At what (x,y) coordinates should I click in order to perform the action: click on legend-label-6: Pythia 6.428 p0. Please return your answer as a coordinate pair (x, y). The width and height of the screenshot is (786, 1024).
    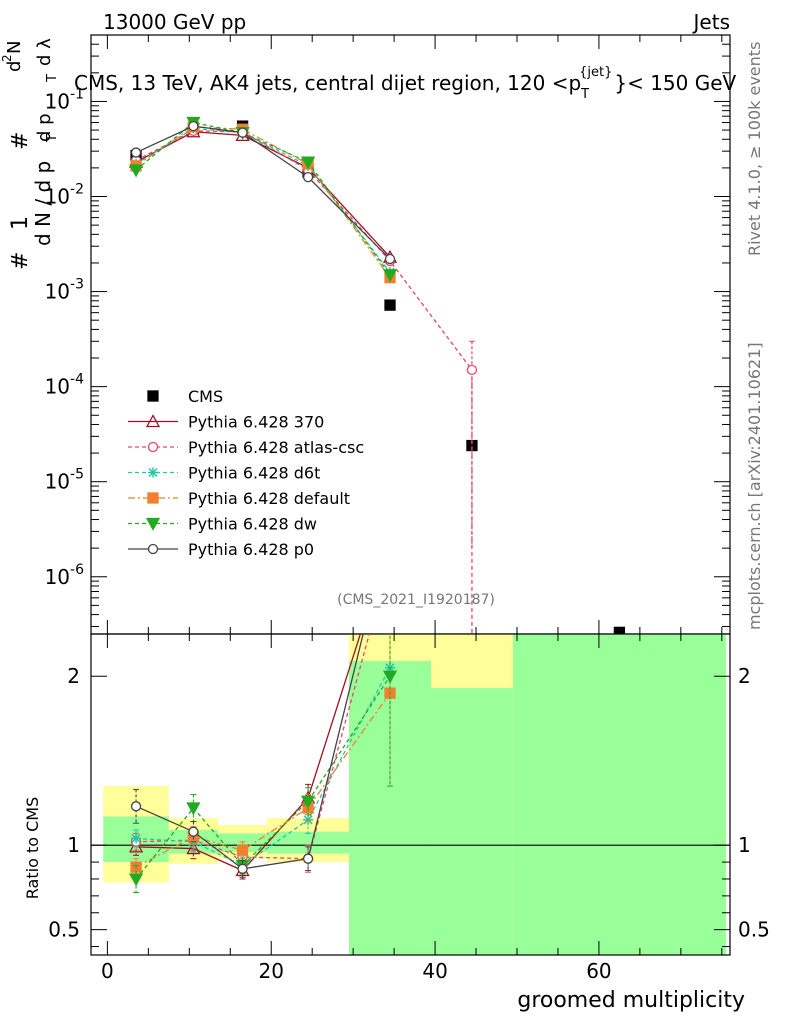
    Looking at the image, I should click on (251, 549).